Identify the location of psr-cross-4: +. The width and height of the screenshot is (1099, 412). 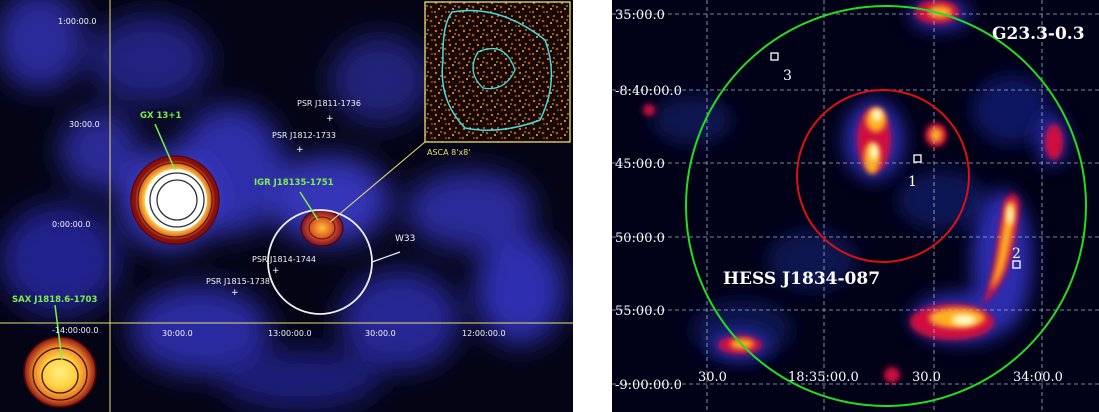
(235, 293).